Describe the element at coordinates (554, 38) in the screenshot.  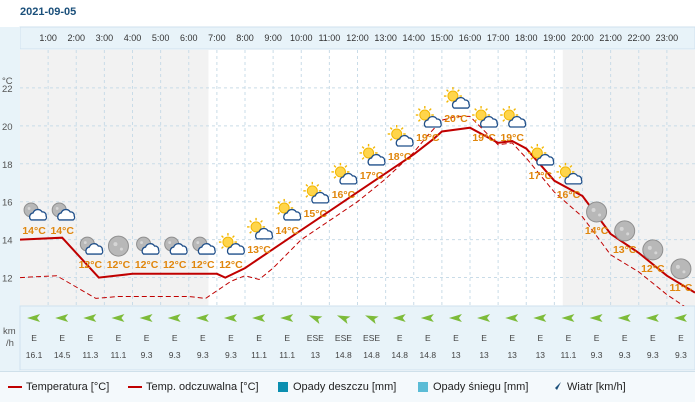
I see `hour-label: 19:00` at that location.